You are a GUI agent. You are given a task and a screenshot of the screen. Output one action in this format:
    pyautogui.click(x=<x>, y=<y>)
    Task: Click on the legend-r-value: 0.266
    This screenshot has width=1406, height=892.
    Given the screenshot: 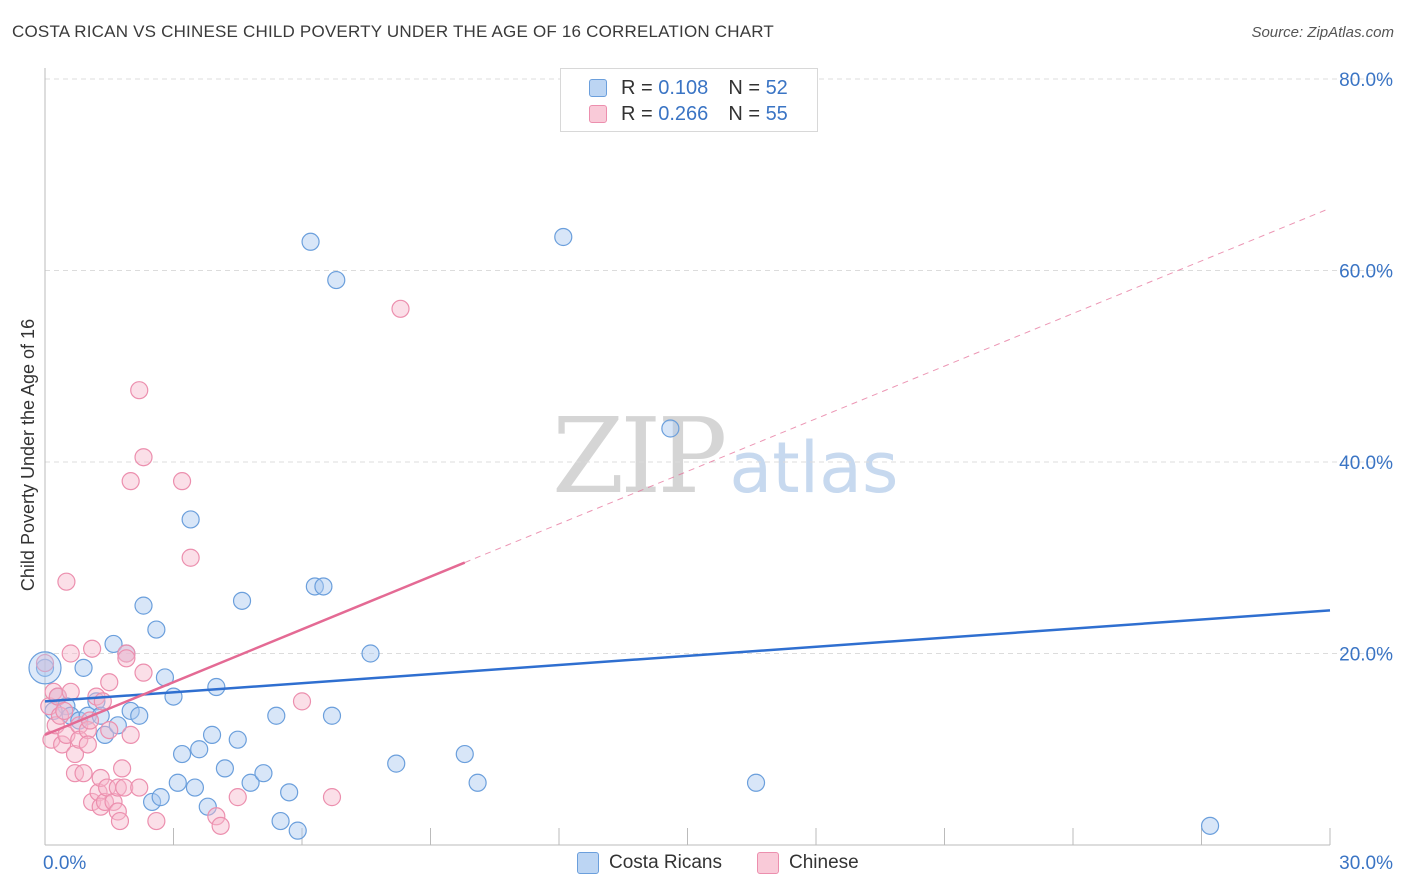 What is the action you would take?
    pyautogui.click(x=683, y=113)
    